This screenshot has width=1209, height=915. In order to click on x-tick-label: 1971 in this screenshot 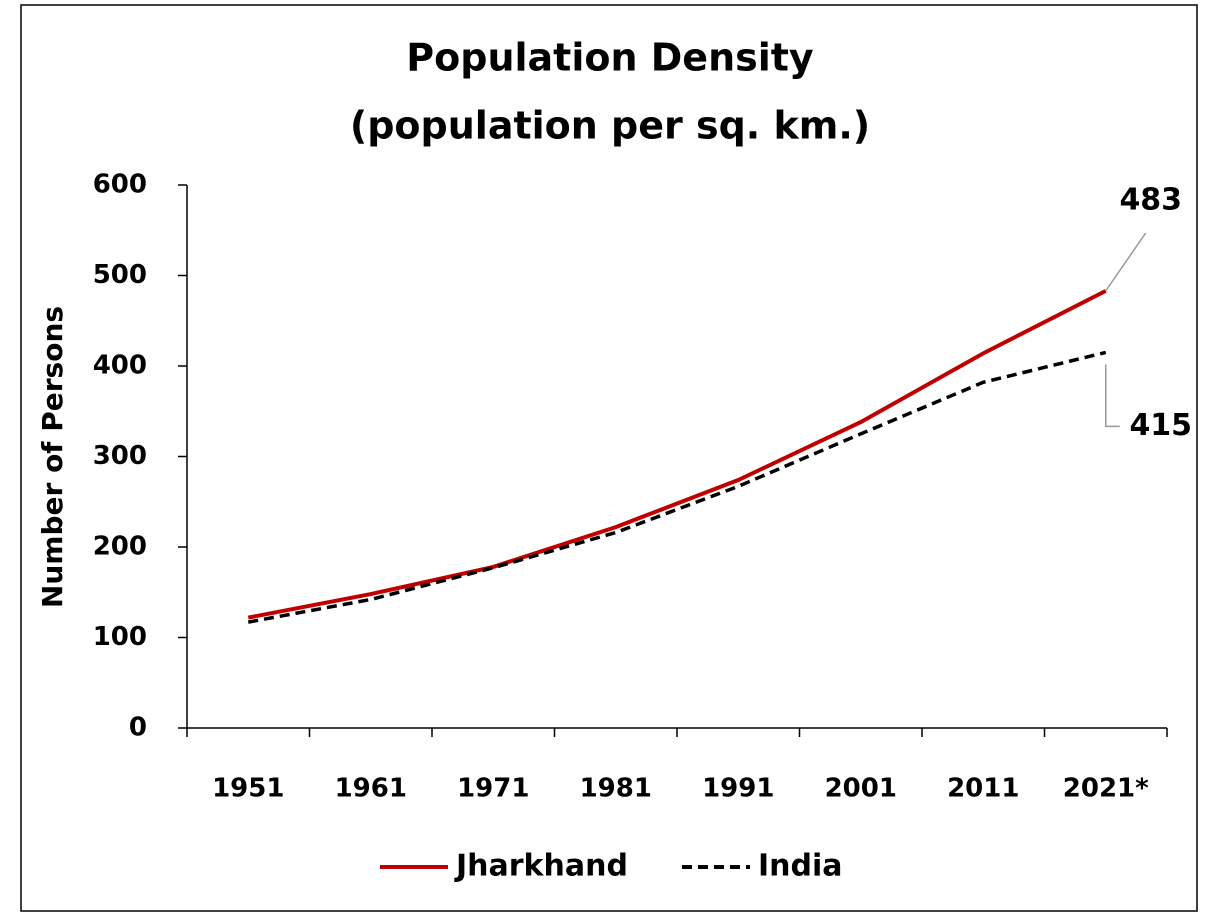, I will do `click(493, 789)`.